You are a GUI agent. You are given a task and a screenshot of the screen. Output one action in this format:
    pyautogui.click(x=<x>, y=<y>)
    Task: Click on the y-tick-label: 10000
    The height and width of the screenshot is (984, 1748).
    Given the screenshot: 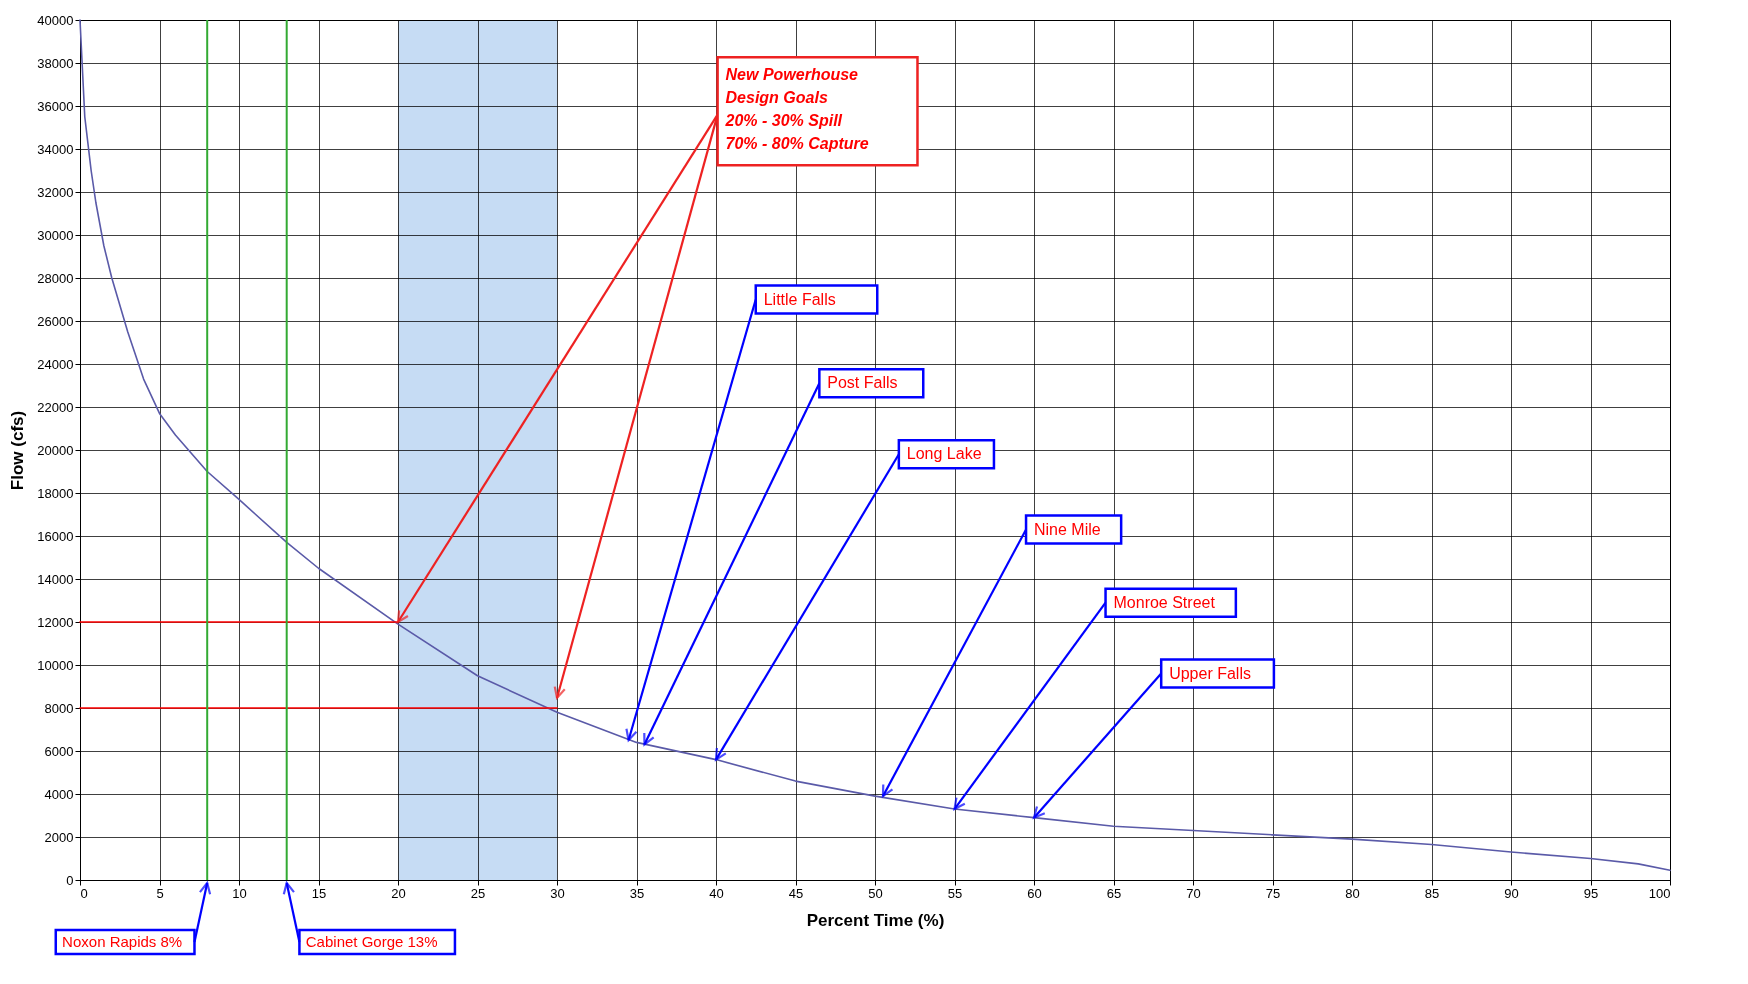 What is the action you would take?
    pyautogui.click(x=55, y=665)
    